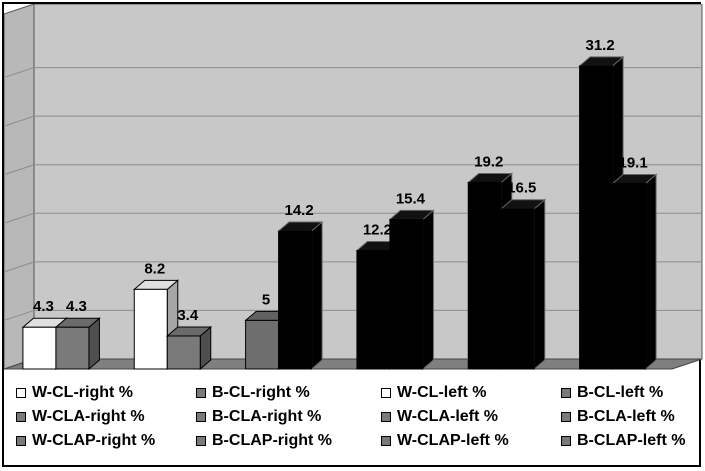  I want to click on bar-3.4, so click(183, 352).